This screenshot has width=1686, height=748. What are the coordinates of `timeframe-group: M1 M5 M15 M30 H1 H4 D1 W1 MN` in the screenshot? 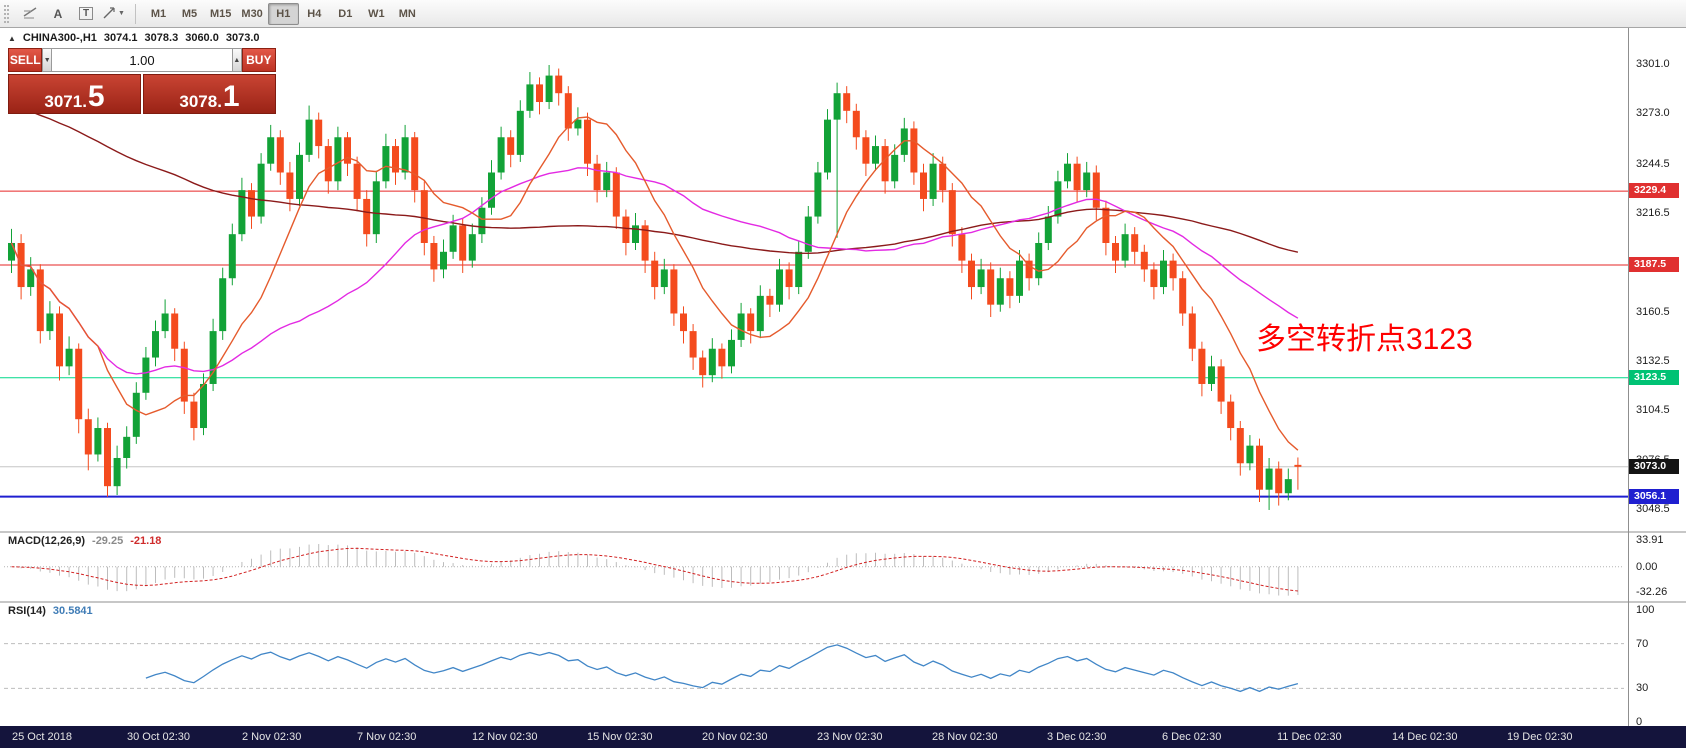 It's located at (283, 13).